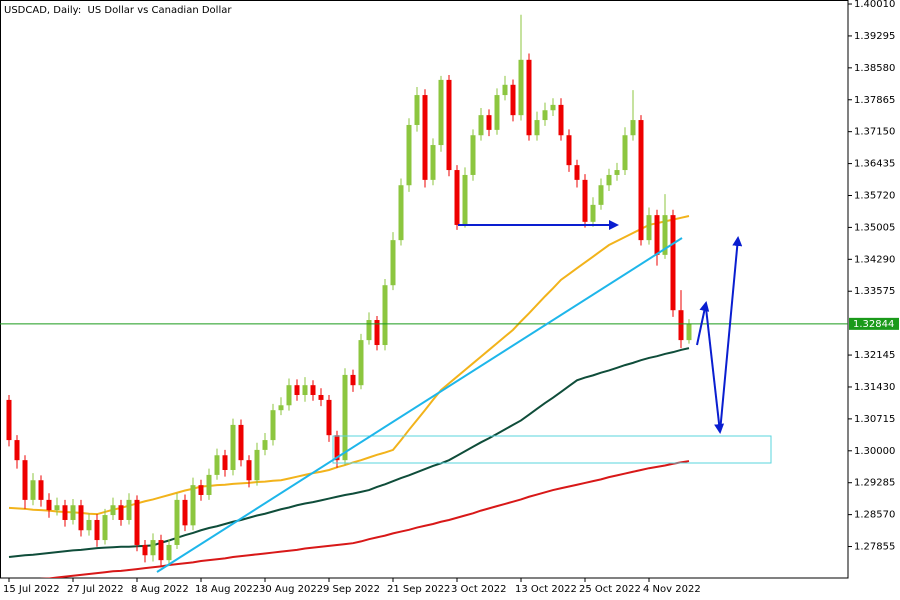 The image size is (900, 600). Describe the element at coordinates (418, 589) in the screenshot. I see `x-tick-label: 21 Sep 2022` at that location.